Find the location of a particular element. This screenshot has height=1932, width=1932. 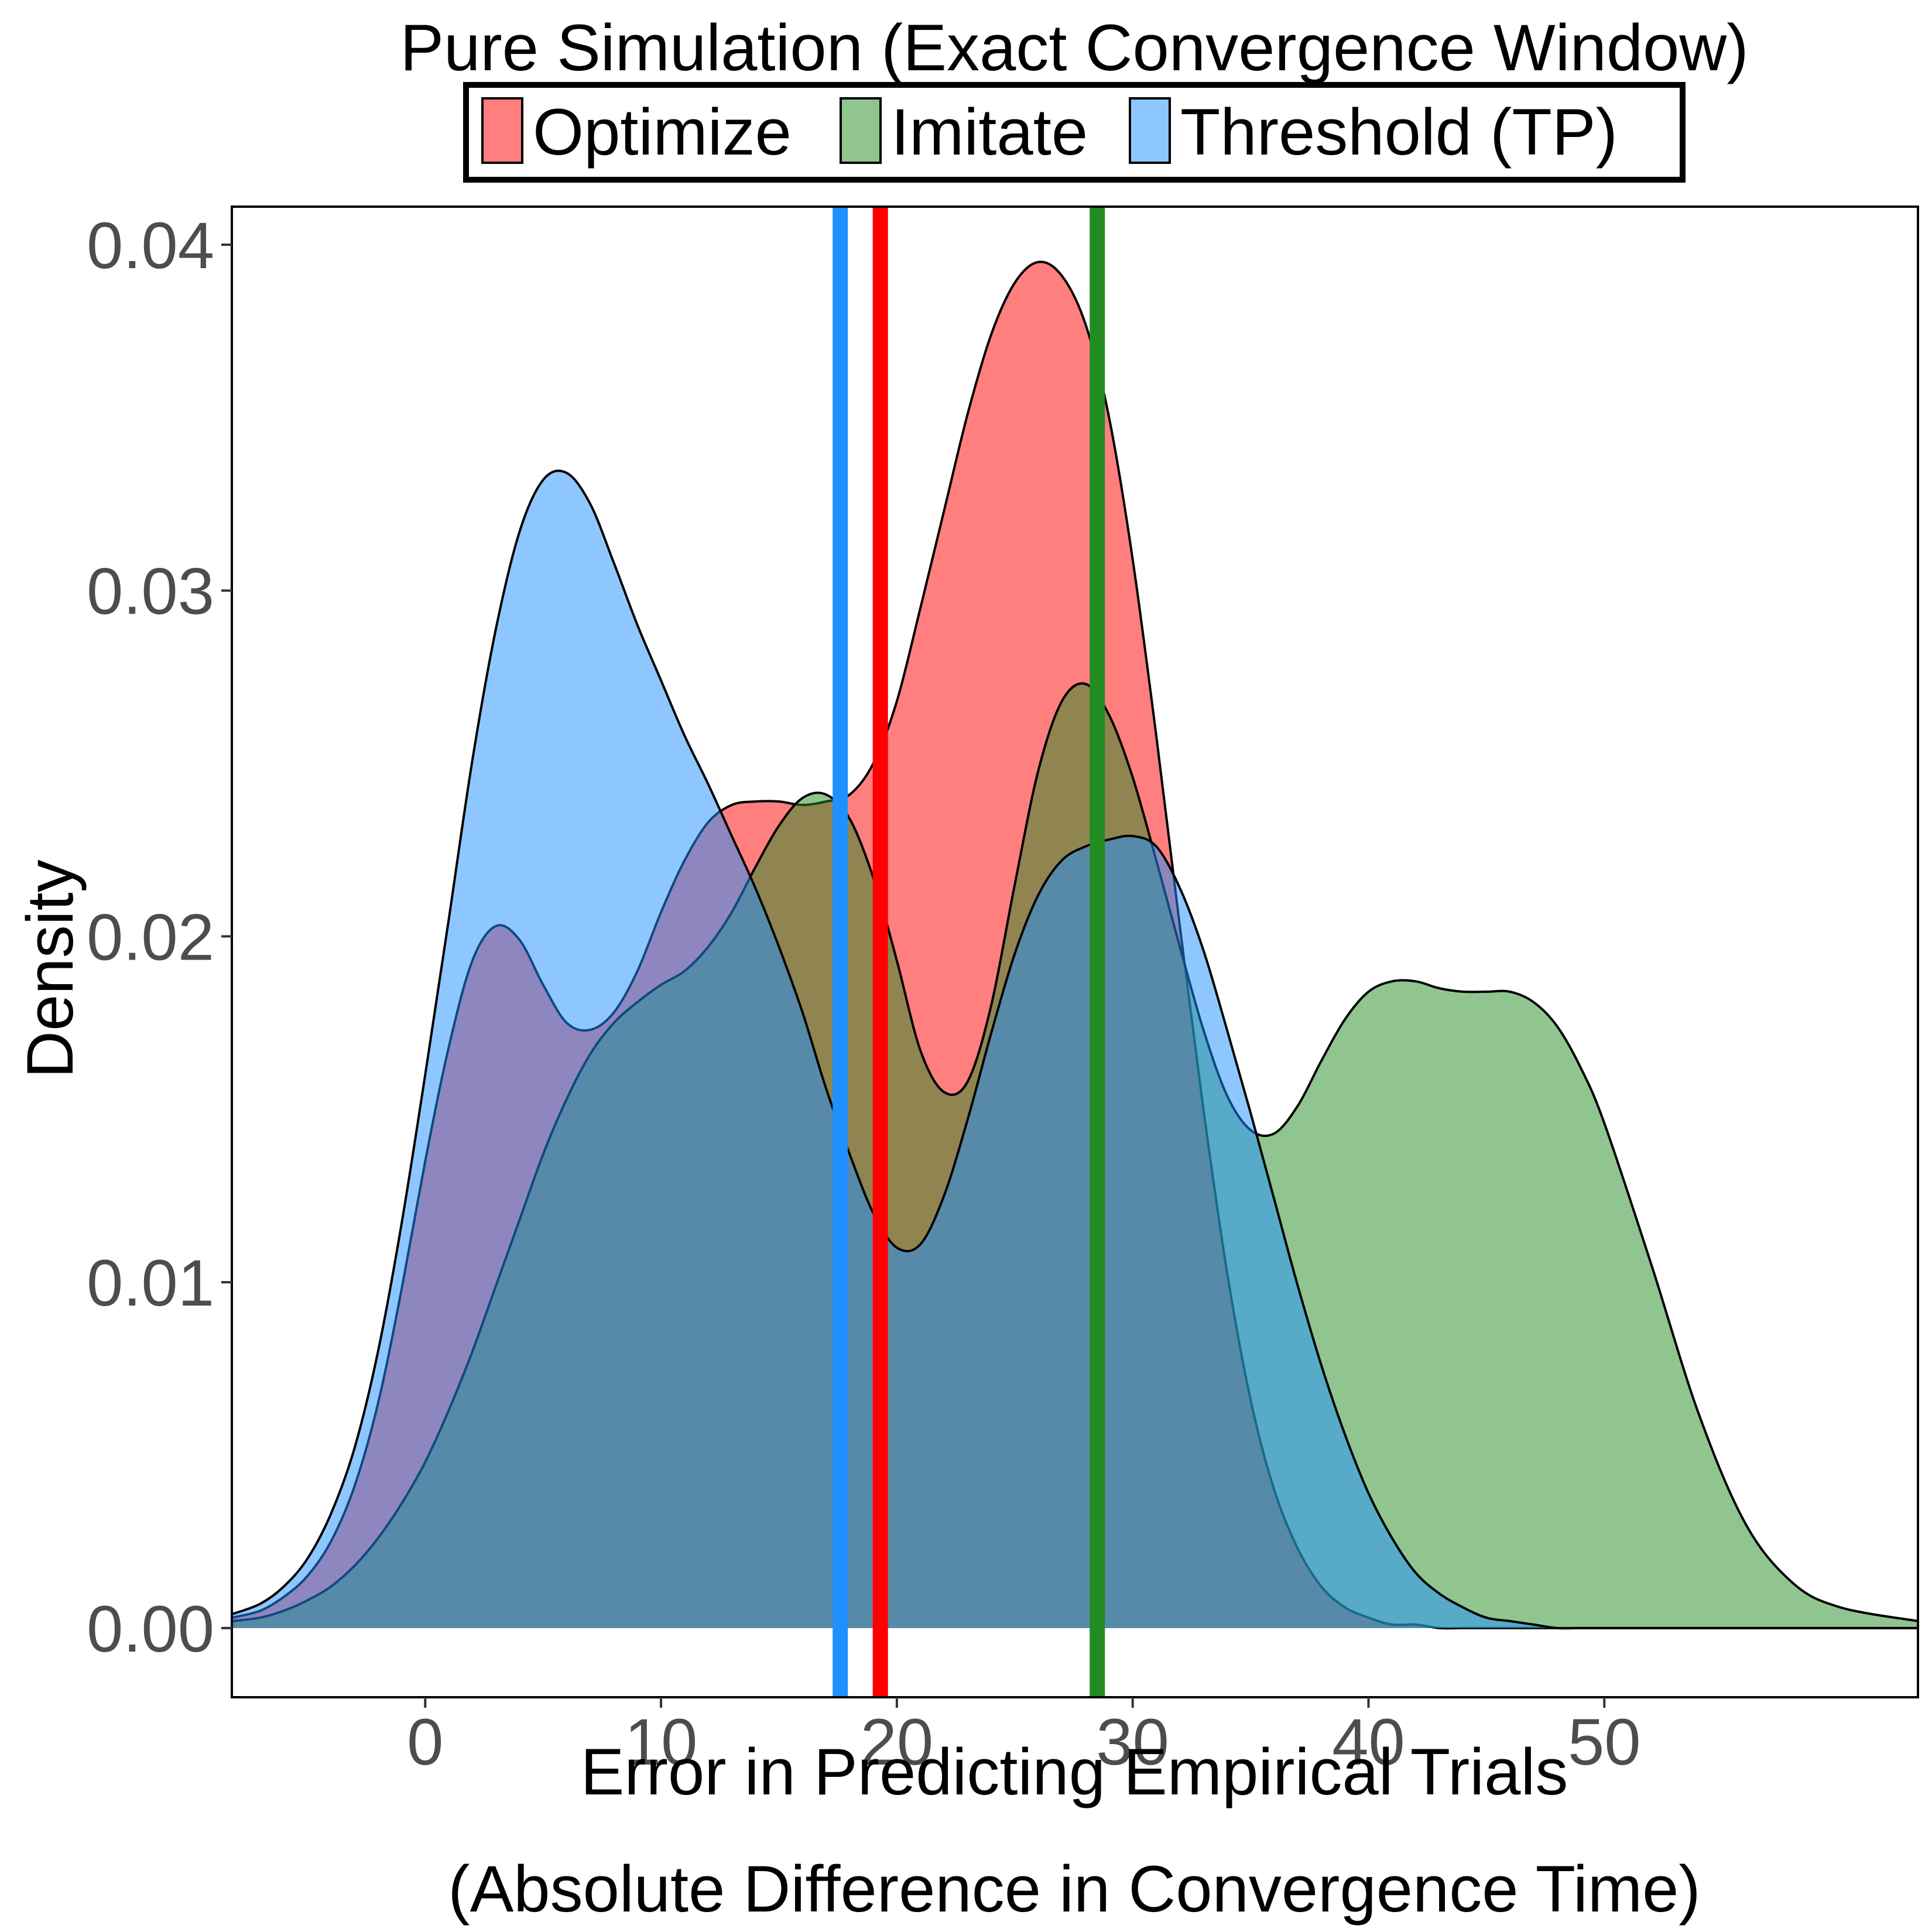

mean-lines is located at coordinates (969, 952).